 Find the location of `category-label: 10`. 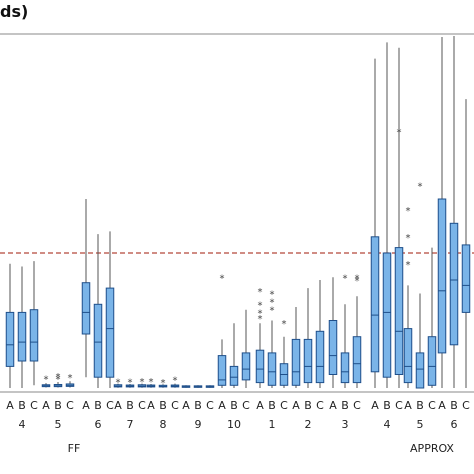

category-label: 10 is located at coordinates (234, 424).